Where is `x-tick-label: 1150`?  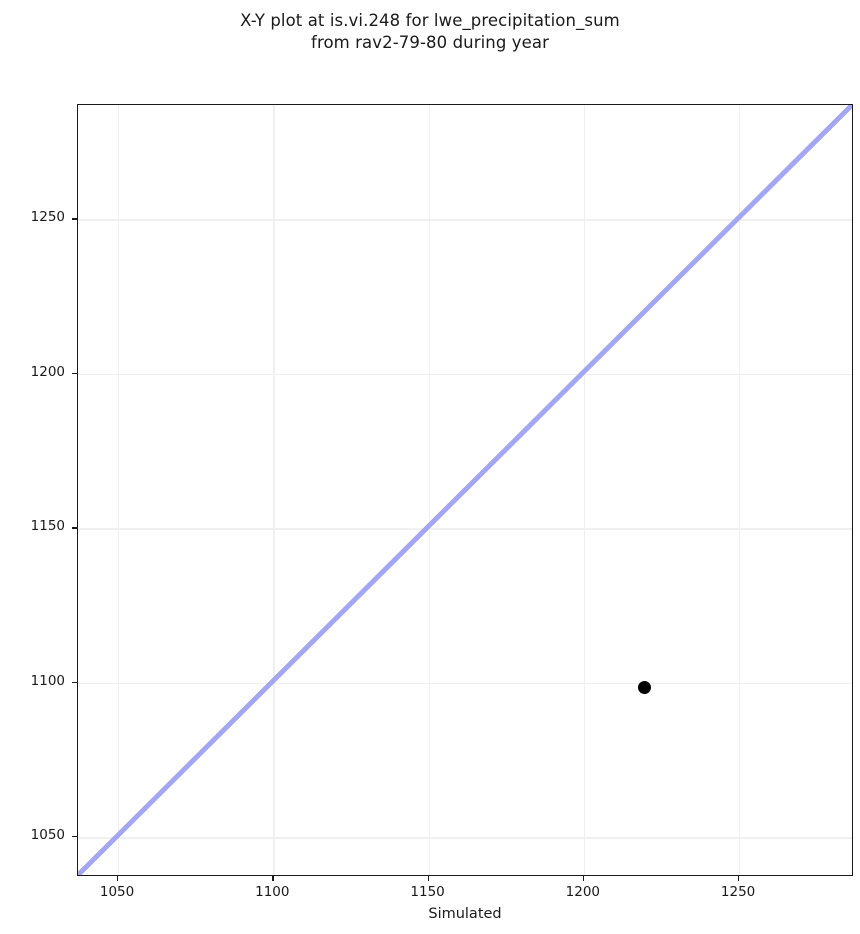 x-tick-label: 1150 is located at coordinates (427, 892).